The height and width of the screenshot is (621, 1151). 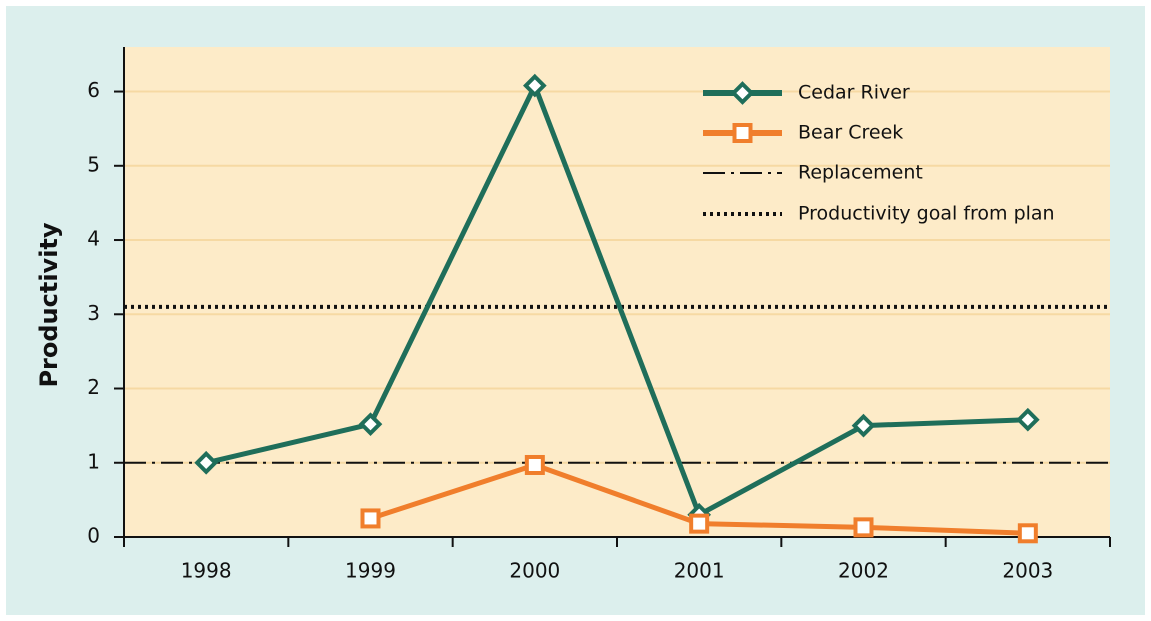 I want to click on x-tick-label: 2002, so click(x=863, y=571).